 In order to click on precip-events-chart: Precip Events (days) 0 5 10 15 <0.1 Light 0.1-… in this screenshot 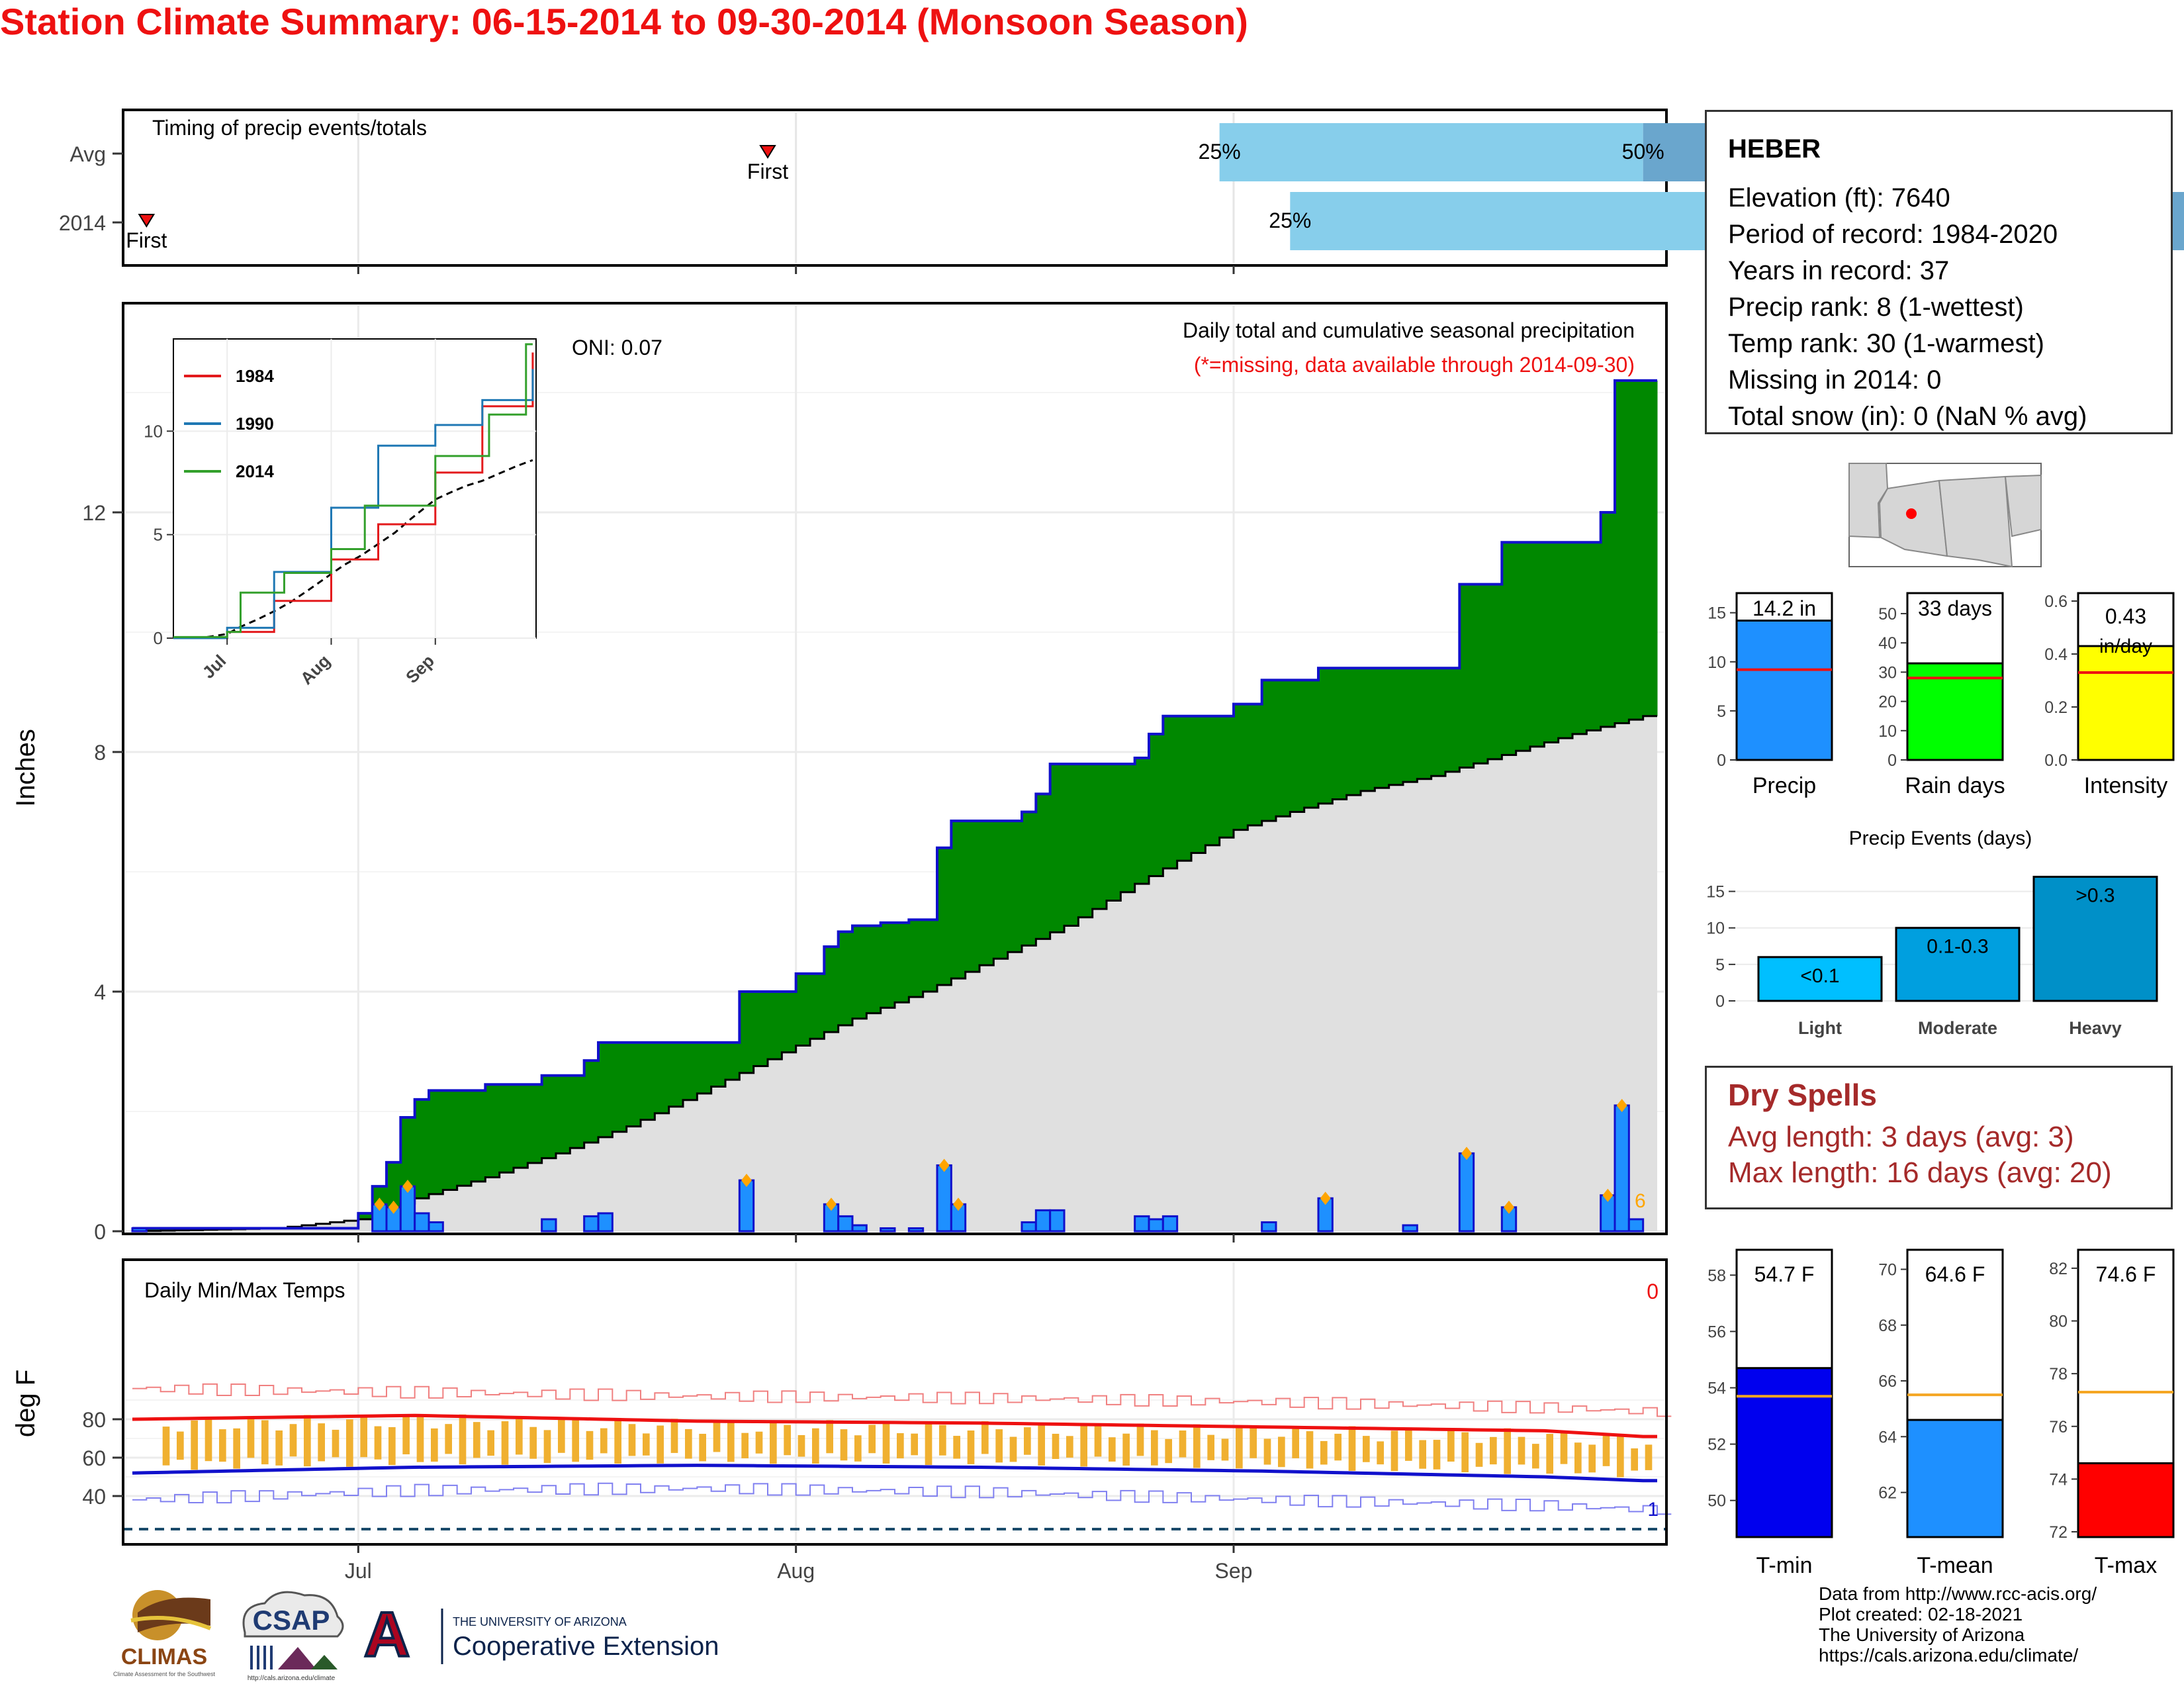, I will do `click(1932, 932)`.